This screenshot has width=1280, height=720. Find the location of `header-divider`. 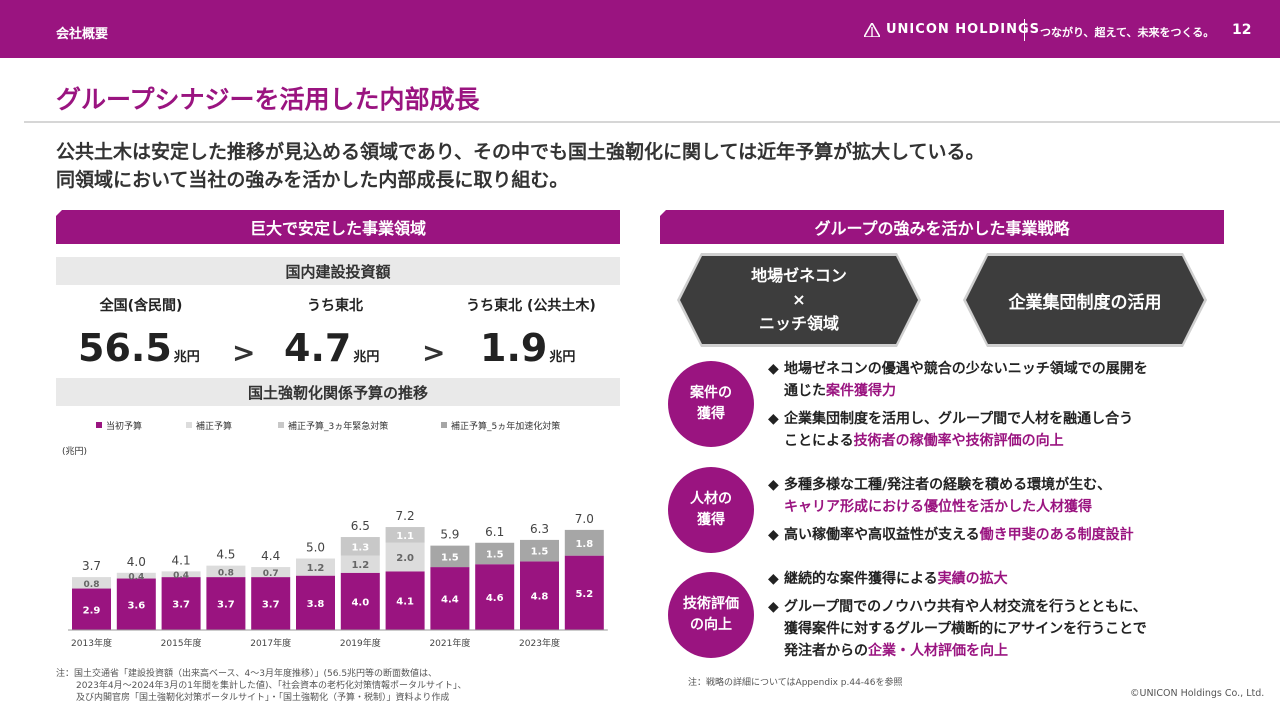

header-divider is located at coordinates (1024, 30).